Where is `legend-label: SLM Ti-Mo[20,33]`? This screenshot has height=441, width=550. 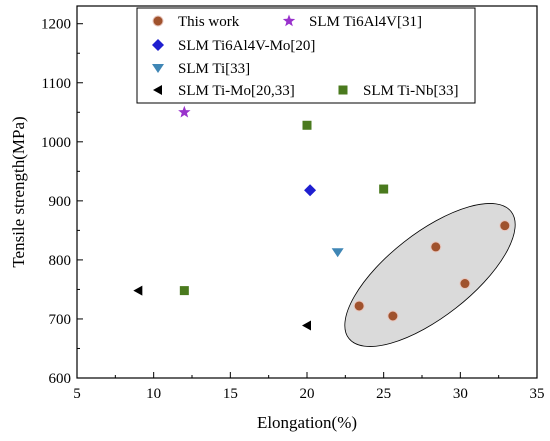
legend-label: SLM Ti-Mo[20,33] is located at coordinates (236, 91).